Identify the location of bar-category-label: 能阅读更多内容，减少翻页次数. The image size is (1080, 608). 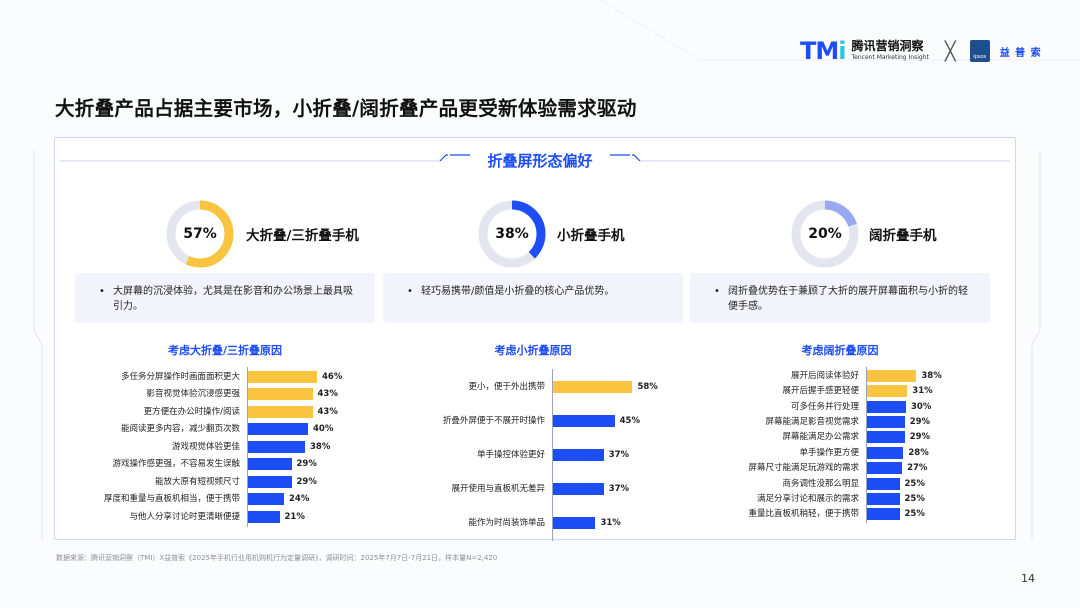
(180, 429).